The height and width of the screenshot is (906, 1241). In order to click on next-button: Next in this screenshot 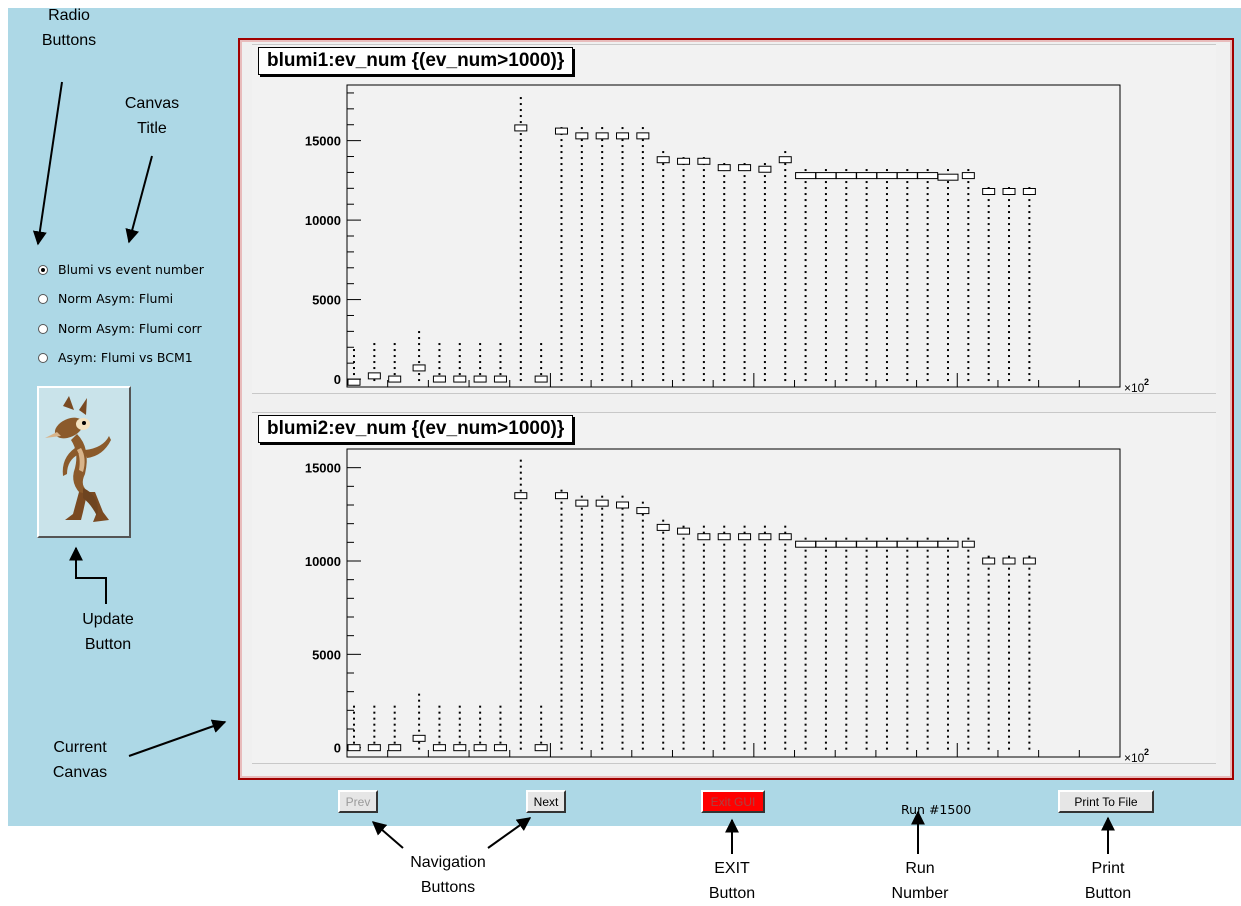, I will do `click(546, 801)`.